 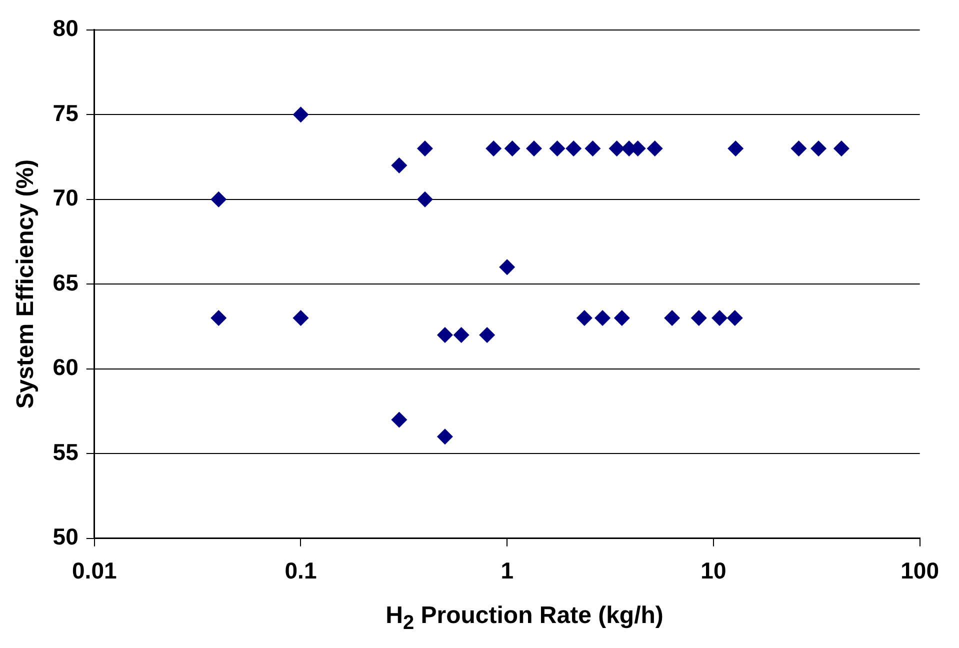 What do you see at coordinates (65, 197) in the screenshot?
I see `y-tick-label: 70` at bounding box center [65, 197].